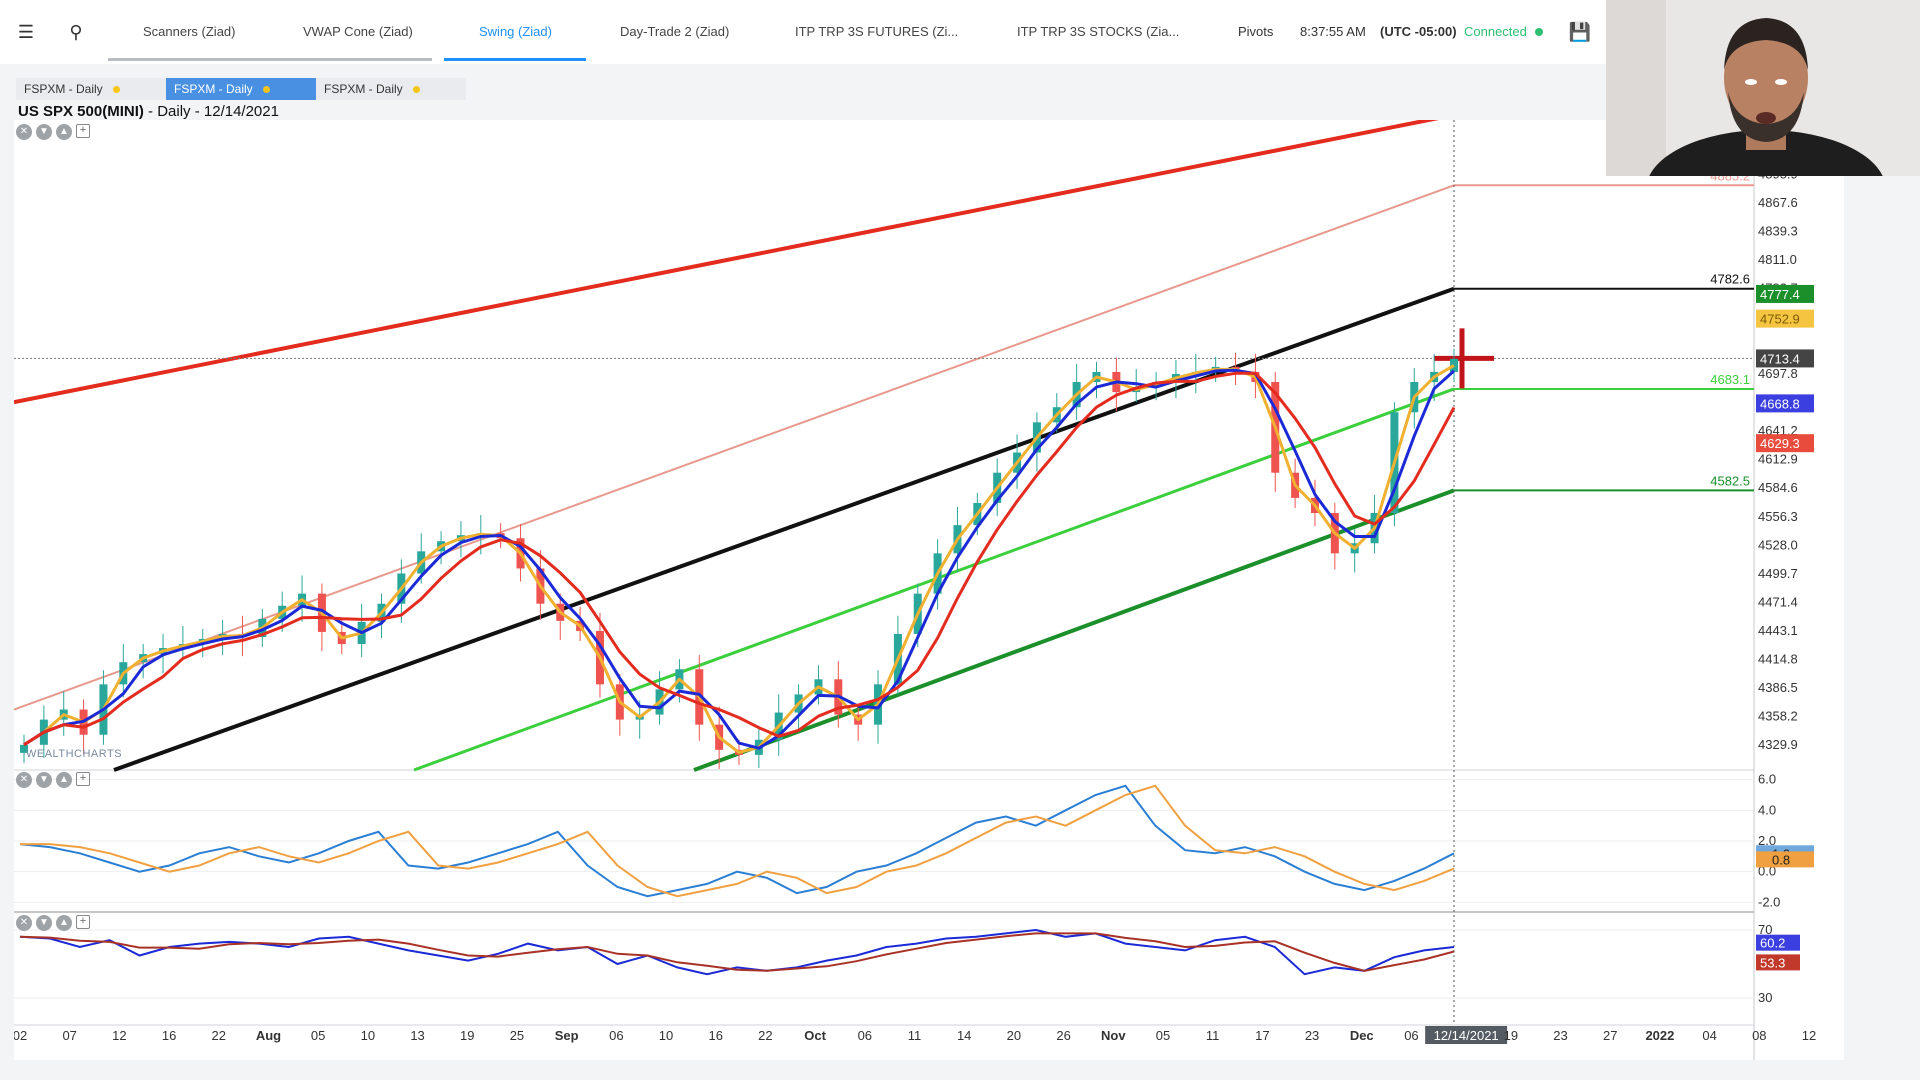 Image resolution: width=1920 pixels, height=1080 pixels. What do you see at coordinates (1765, 997) in the screenshot?
I see `rsi-tick-label: 30` at bounding box center [1765, 997].